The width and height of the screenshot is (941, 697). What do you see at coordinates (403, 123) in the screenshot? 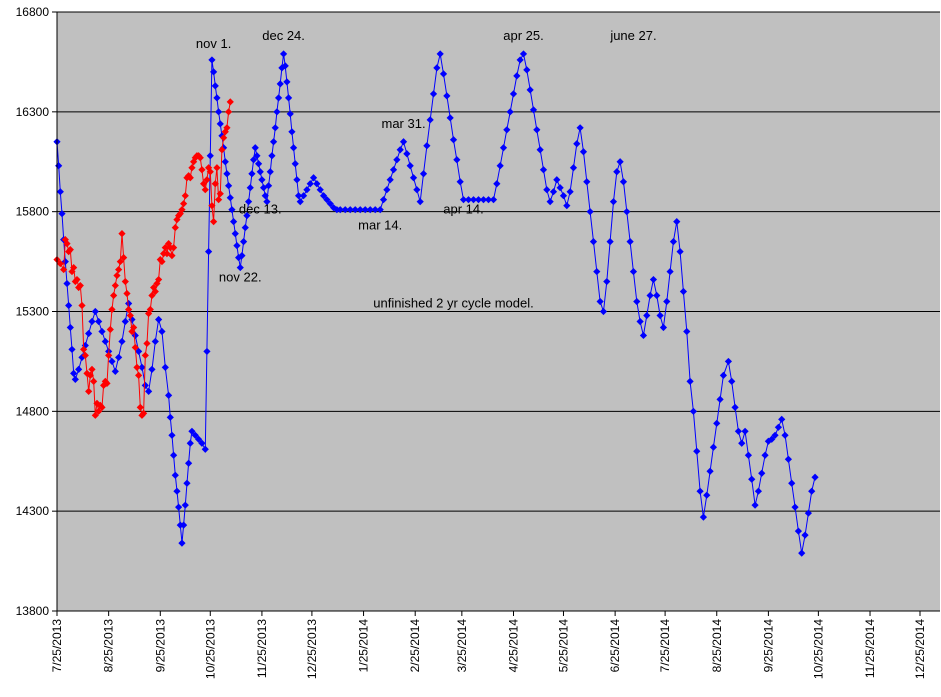
I see `annotation-label: mar 31.` at bounding box center [403, 123].